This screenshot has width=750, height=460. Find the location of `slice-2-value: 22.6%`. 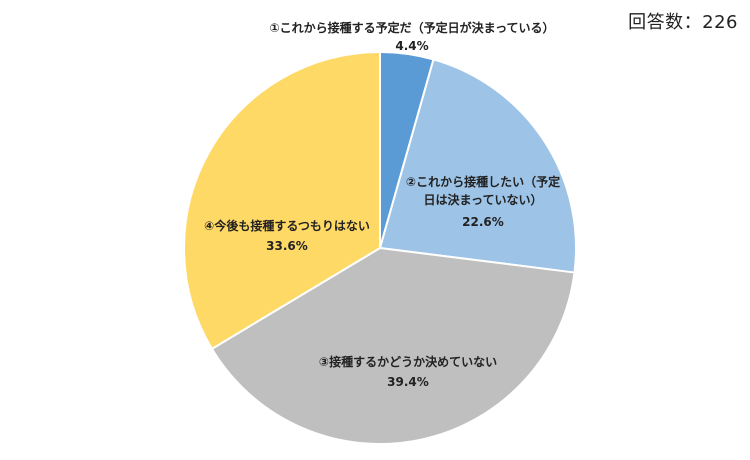

slice-2-value: 22.6% is located at coordinates (483, 222).